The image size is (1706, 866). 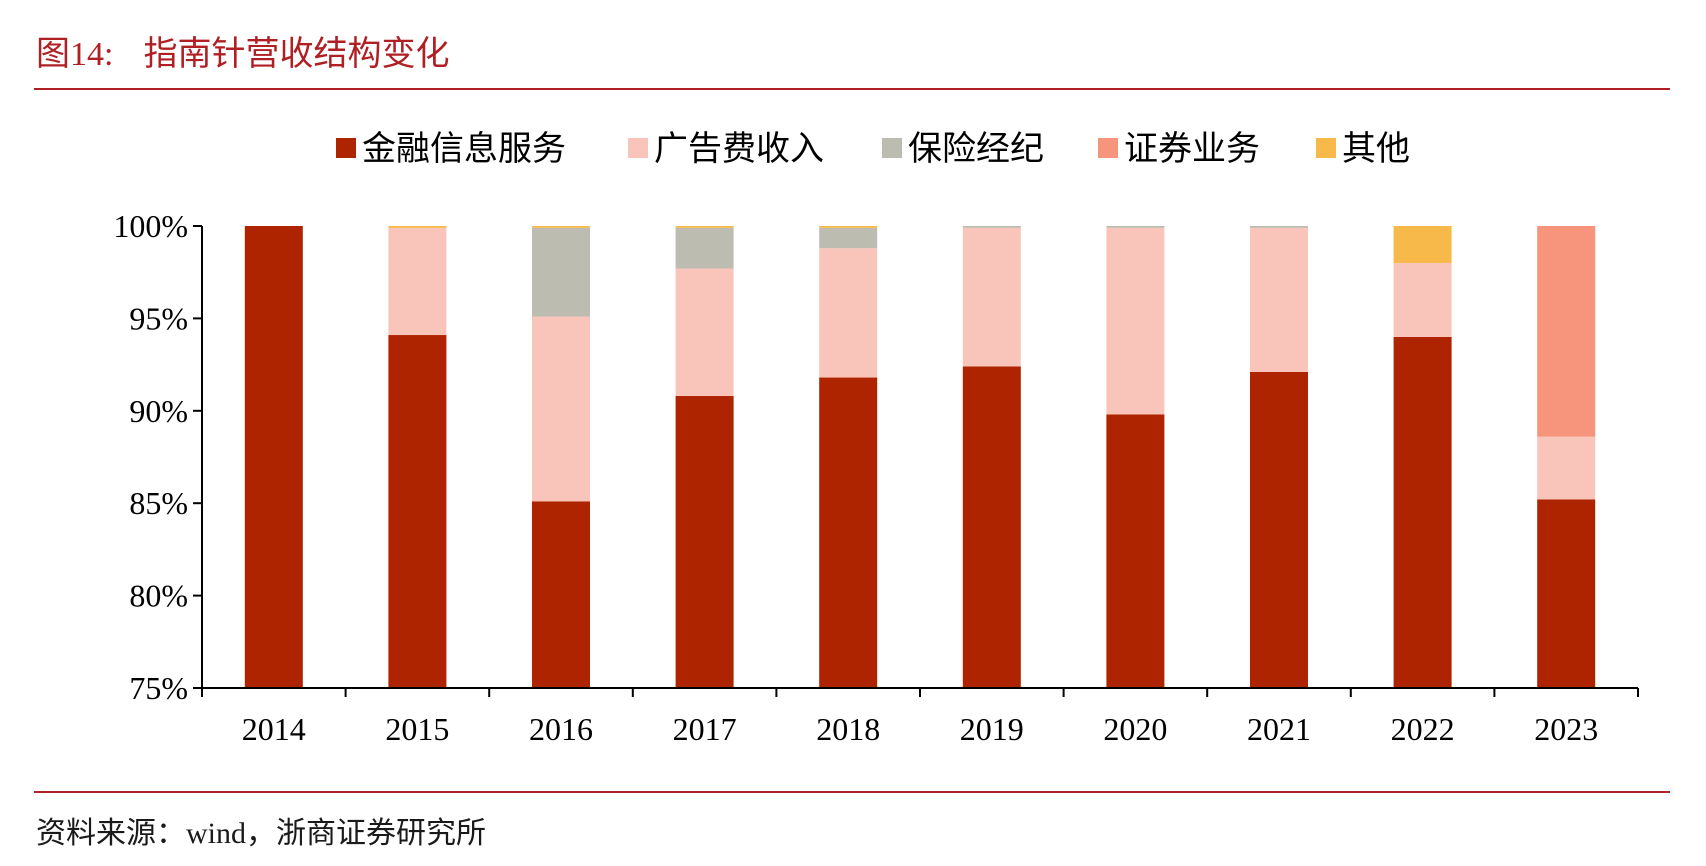 What do you see at coordinates (992, 729) in the screenshot?
I see `x-tick-label-2019: 2019` at bounding box center [992, 729].